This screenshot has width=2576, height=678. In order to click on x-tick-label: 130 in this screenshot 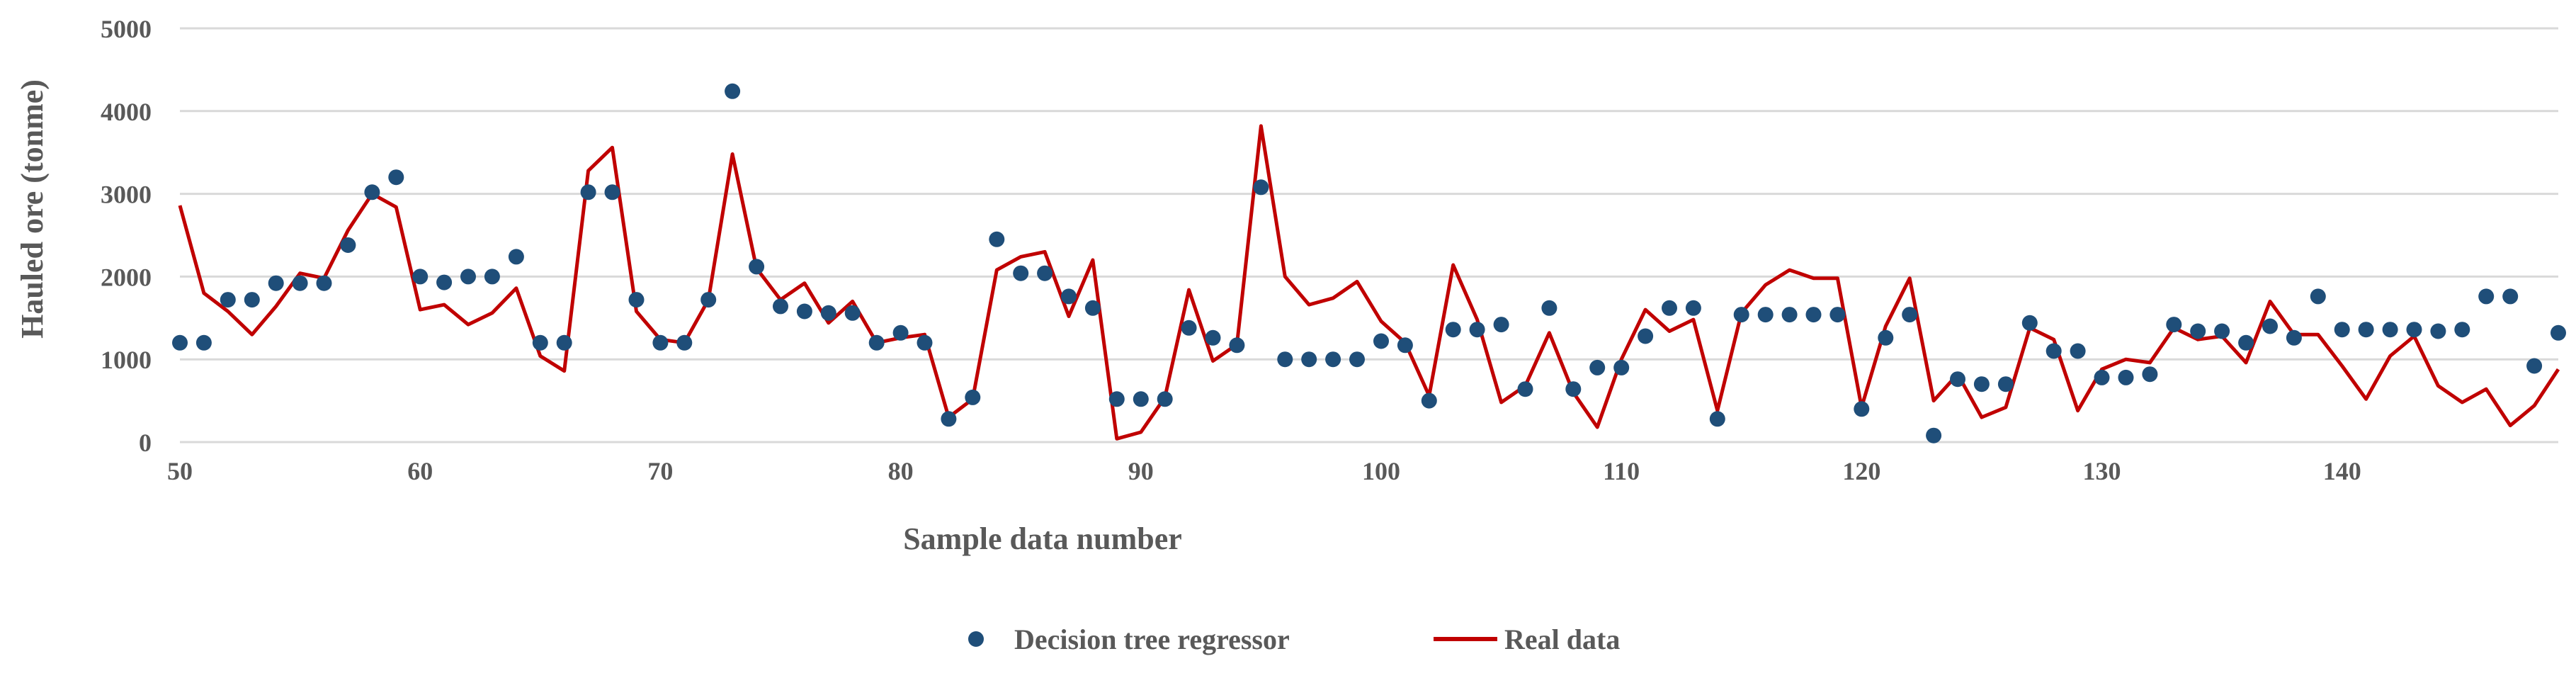, I will do `click(2102, 471)`.